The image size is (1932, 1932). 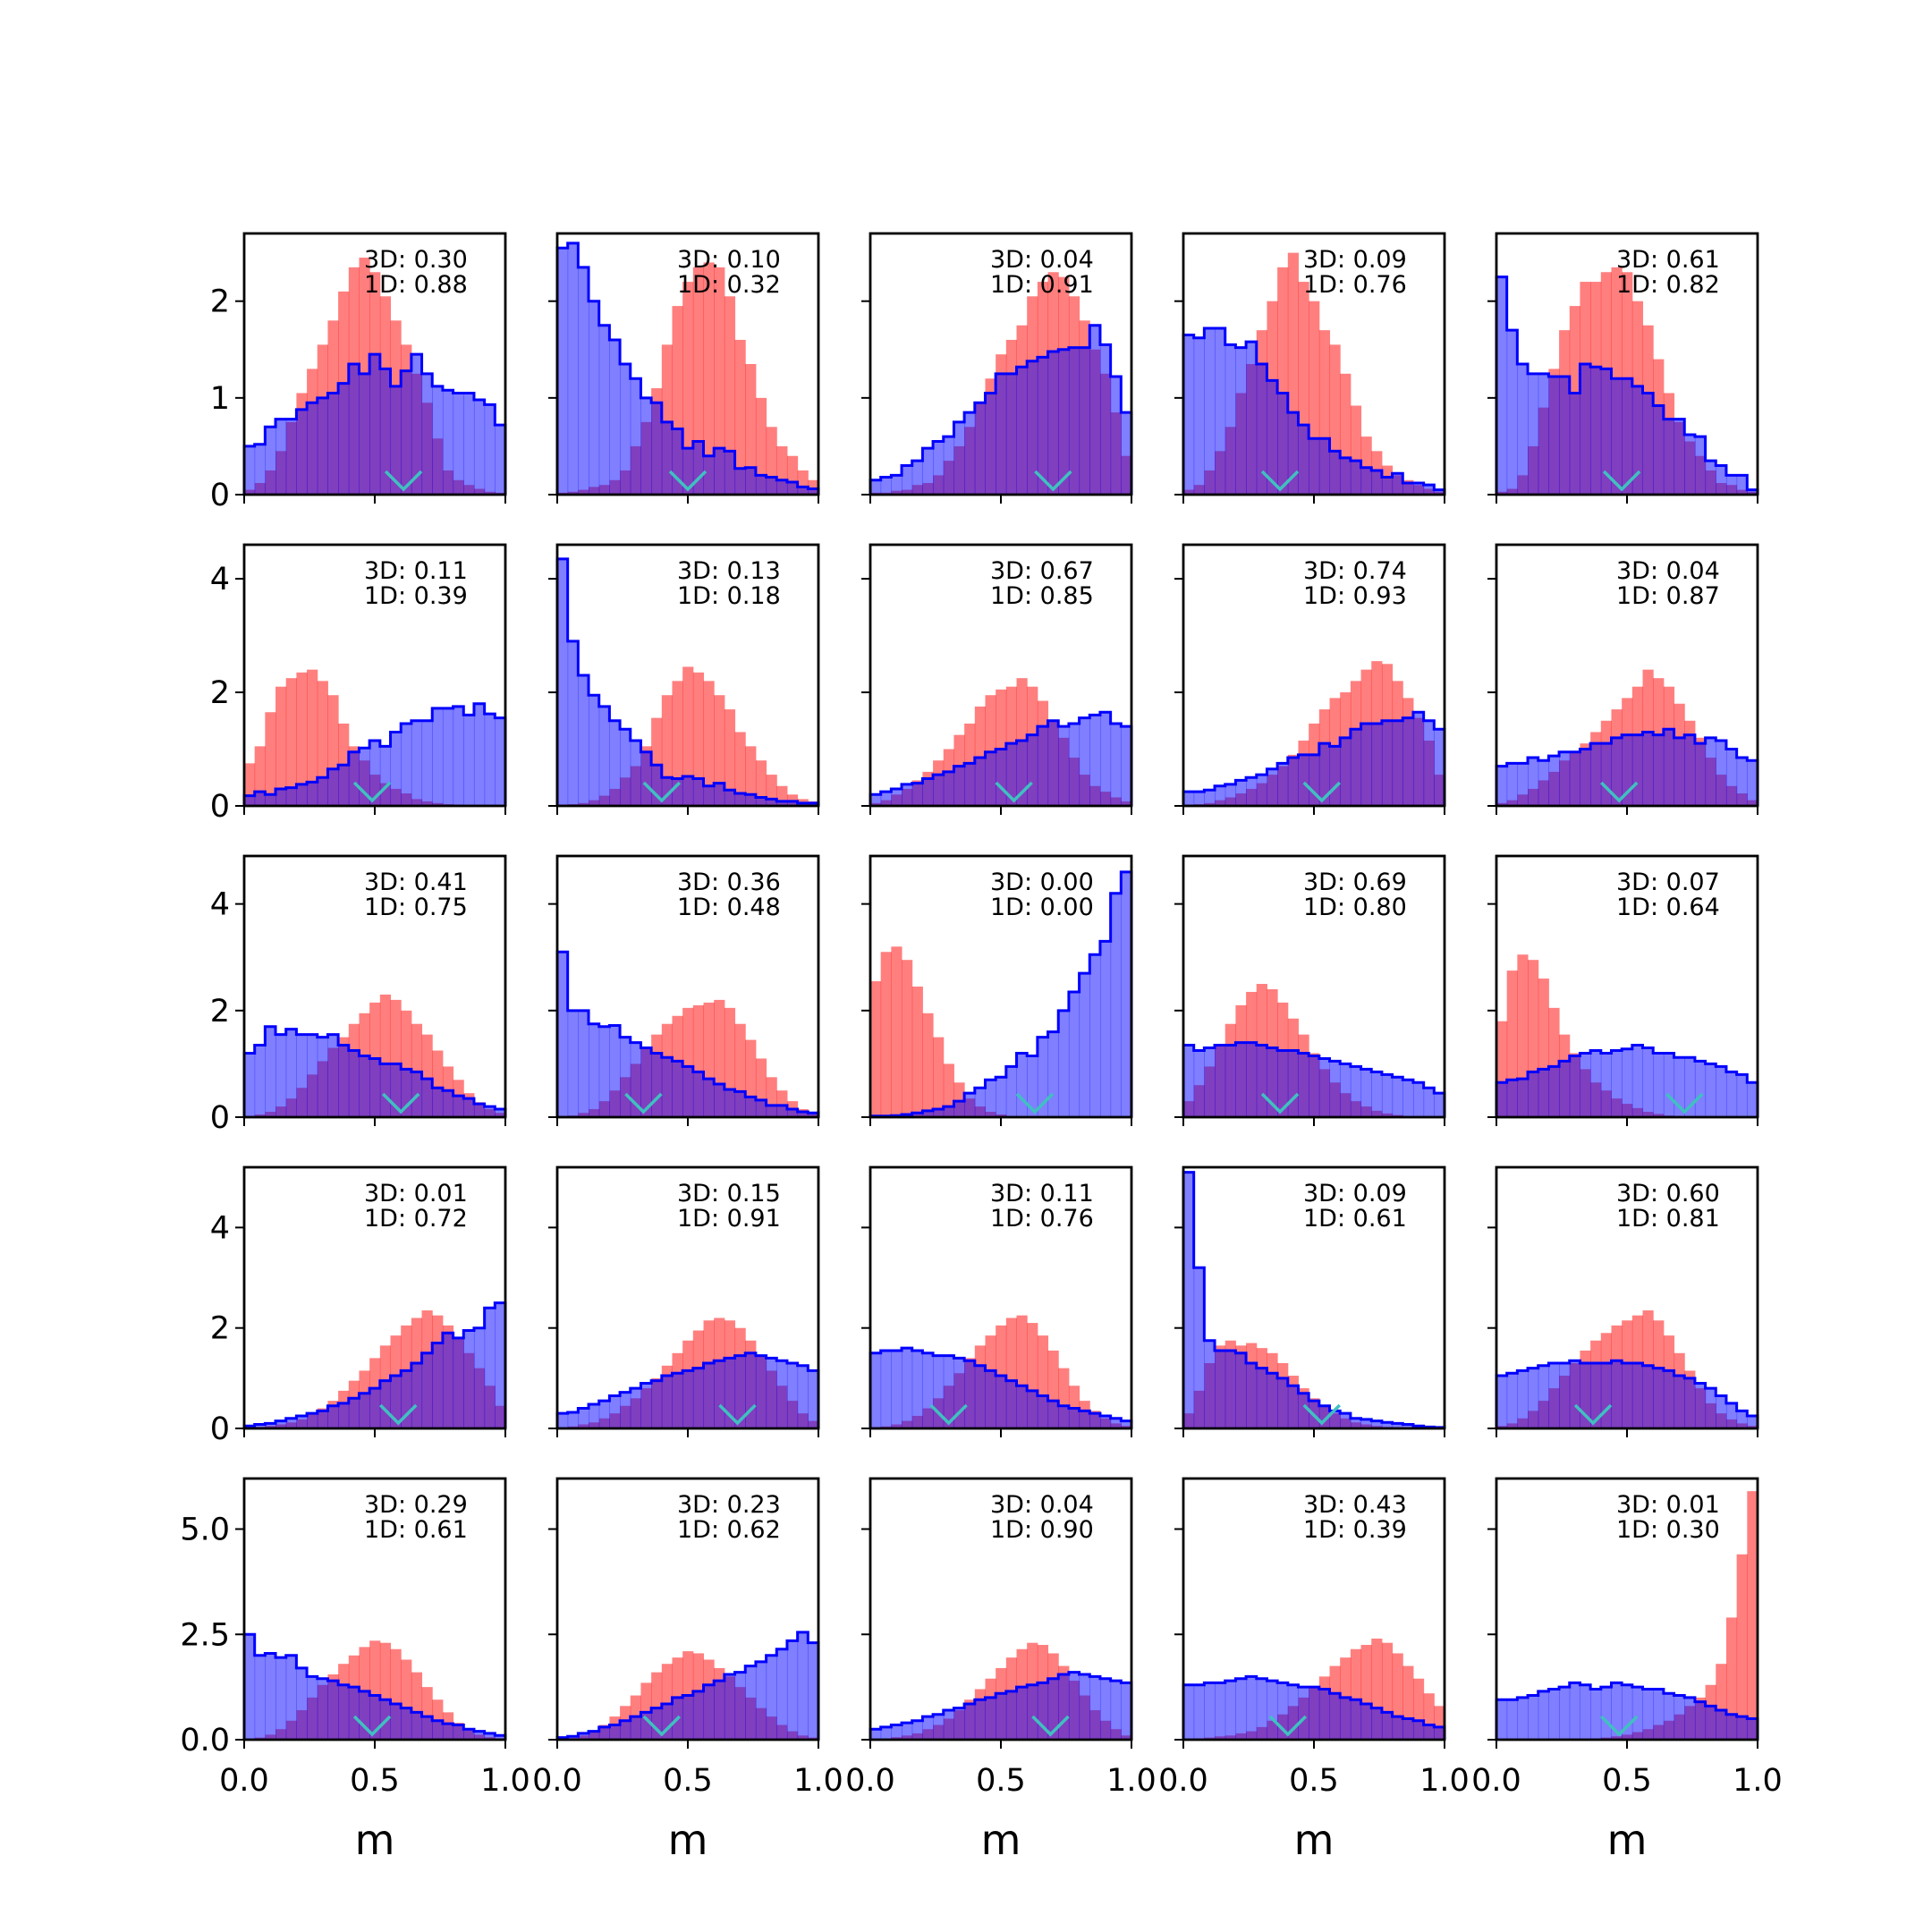 I want to click on annotation-3d: 3D: 0.04, so click(x=1042, y=1505).